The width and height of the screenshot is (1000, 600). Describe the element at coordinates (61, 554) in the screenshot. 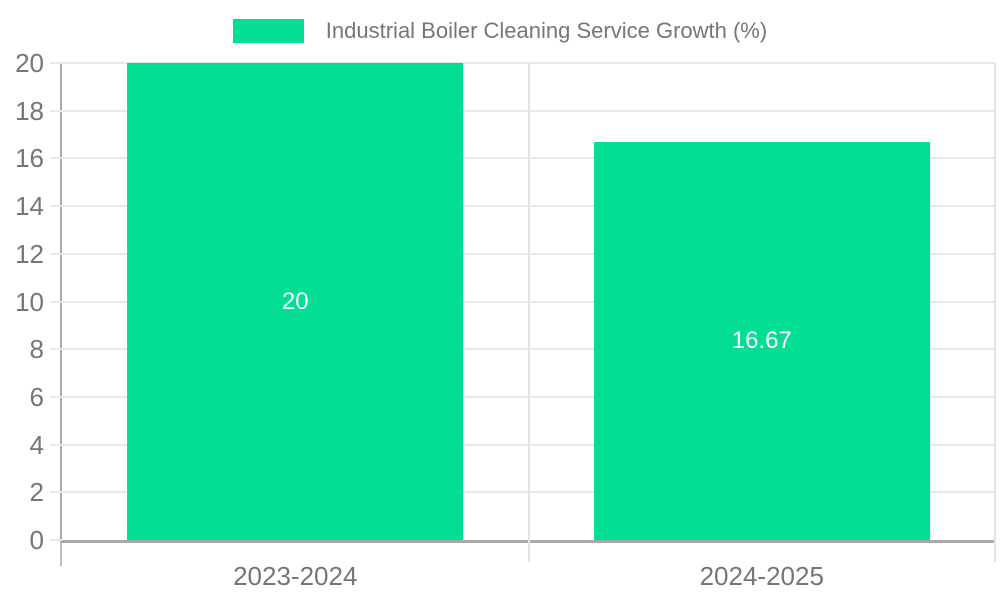

I see `y-axis-tick` at that location.